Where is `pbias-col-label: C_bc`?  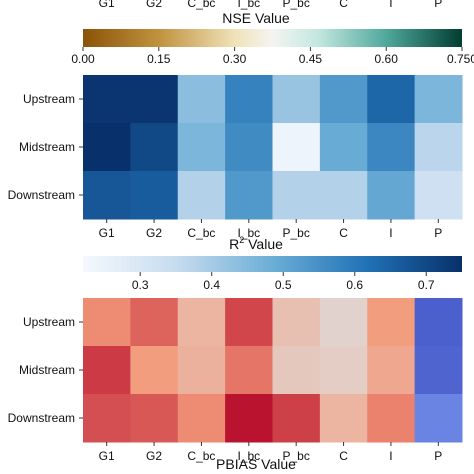 pbias-col-label: C_bc is located at coordinates (201, 456).